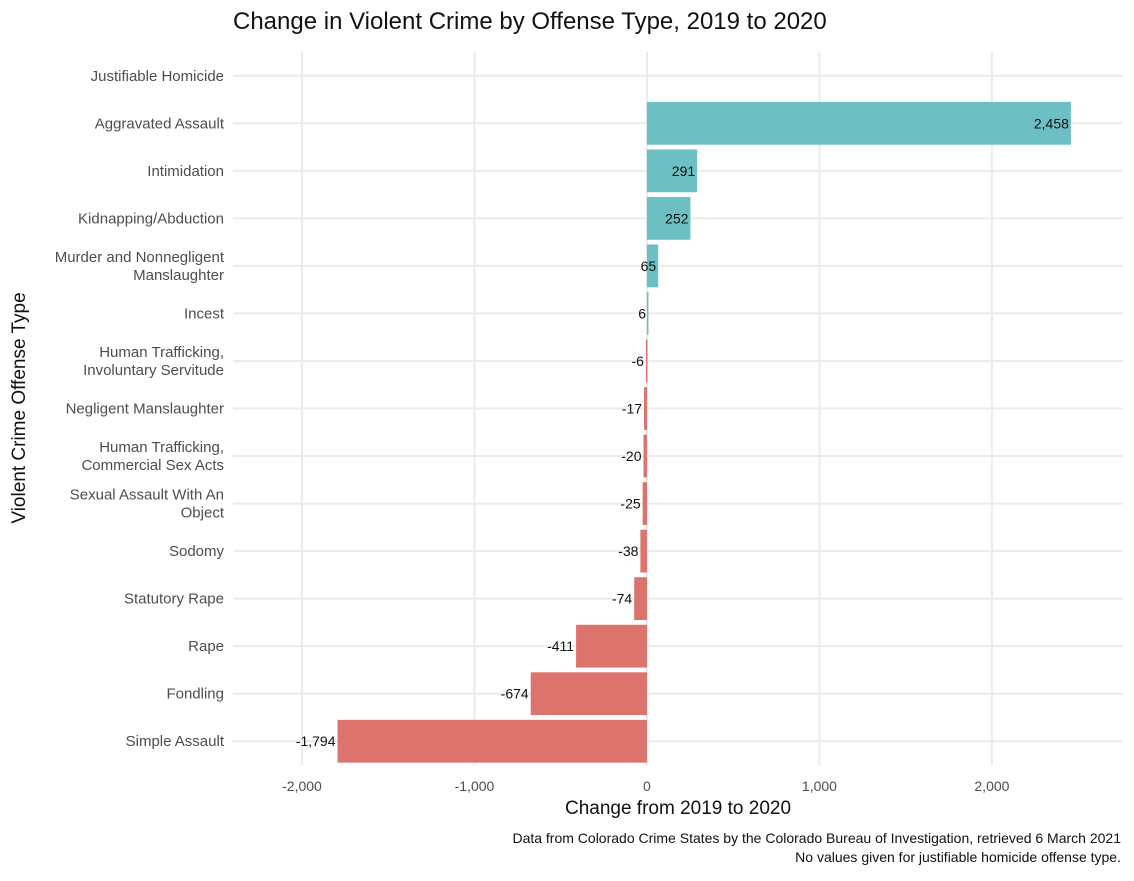 Image resolution: width=1134 pixels, height=881 pixels. I want to click on category-label: Murder and Nonnegligent Manslaughter, so click(140, 266).